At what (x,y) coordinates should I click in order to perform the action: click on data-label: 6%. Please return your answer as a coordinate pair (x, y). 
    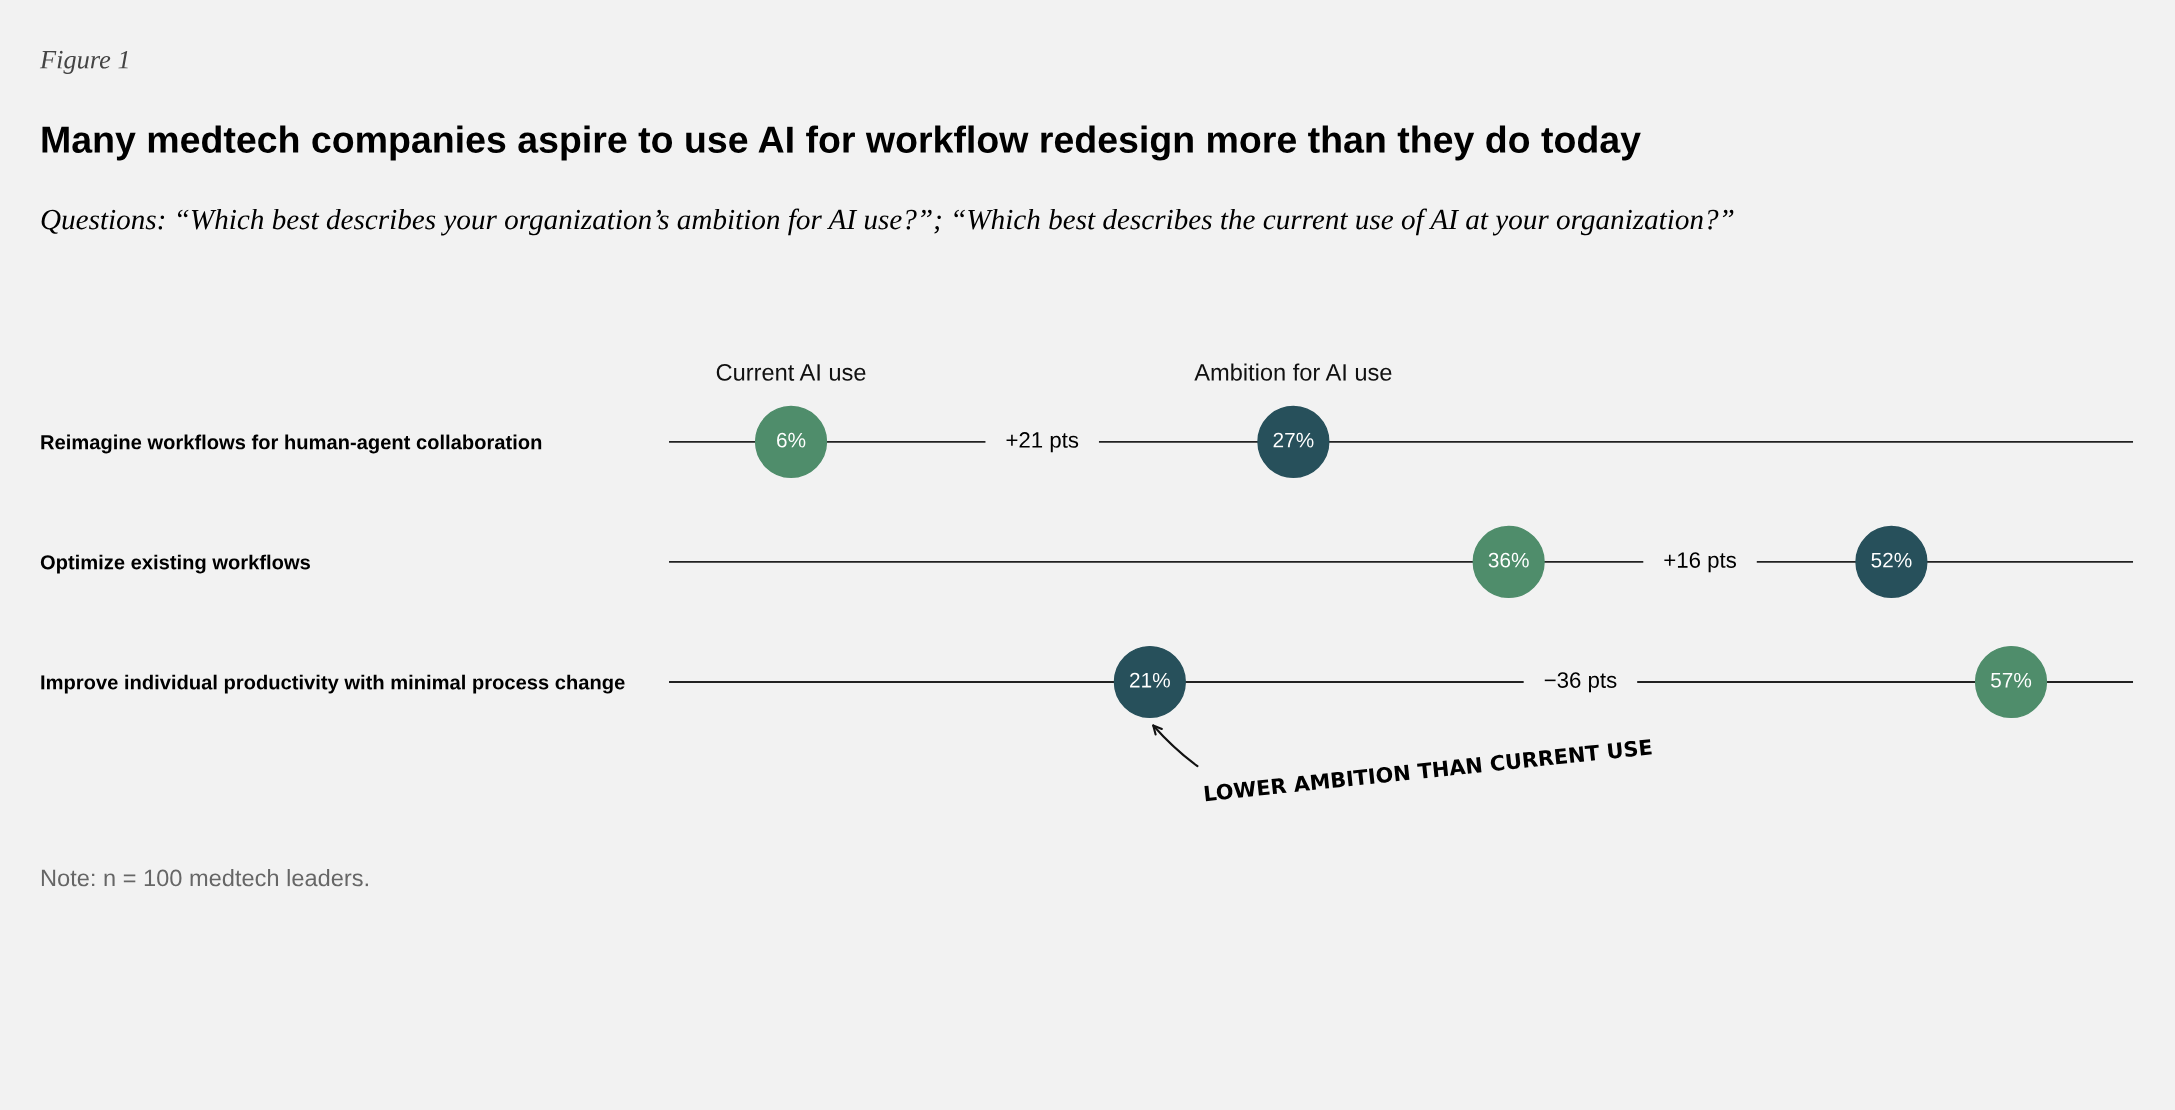
    Looking at the image, I should click on (791, 440).